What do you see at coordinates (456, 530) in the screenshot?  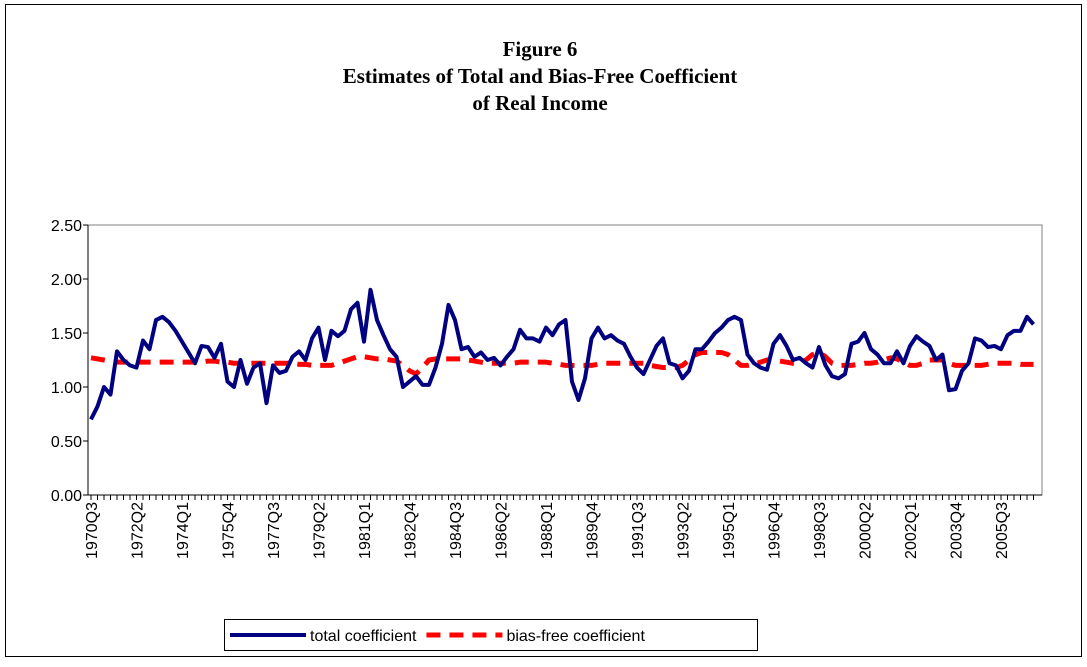 I see `x-tick-label: 1984Q3` at bounding box center [456, 530].